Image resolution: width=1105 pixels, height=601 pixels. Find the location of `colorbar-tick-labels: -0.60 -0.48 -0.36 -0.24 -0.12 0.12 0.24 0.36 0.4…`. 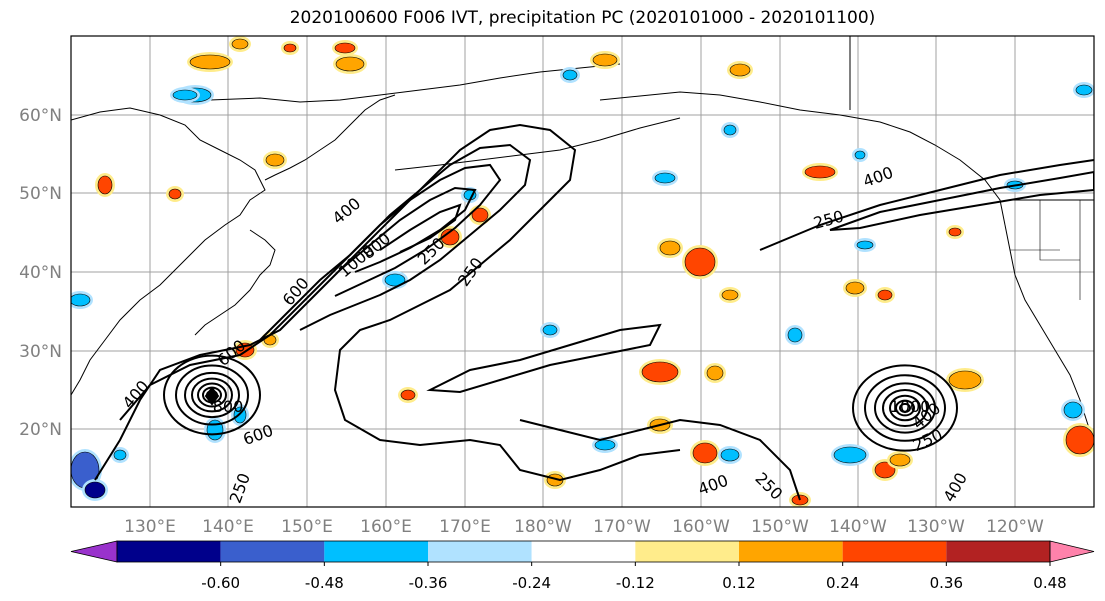

colorbar-tick-labels: -0.60 -0.48 -0.36 -0.24 -0.12 0.12 0.24 0.36 0.4… is located at coordinates (634, 577).